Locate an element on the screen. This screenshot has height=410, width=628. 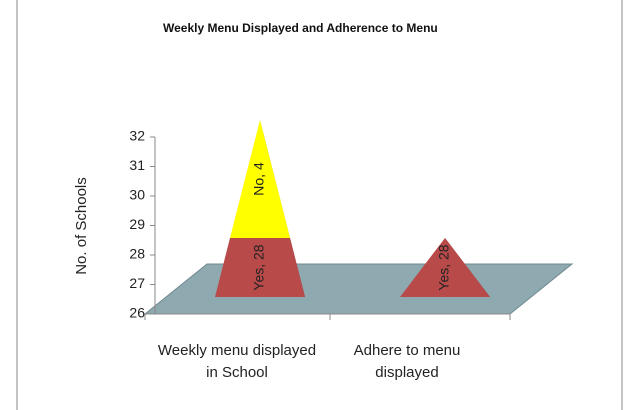
floor is located at coordinates (358, 289).